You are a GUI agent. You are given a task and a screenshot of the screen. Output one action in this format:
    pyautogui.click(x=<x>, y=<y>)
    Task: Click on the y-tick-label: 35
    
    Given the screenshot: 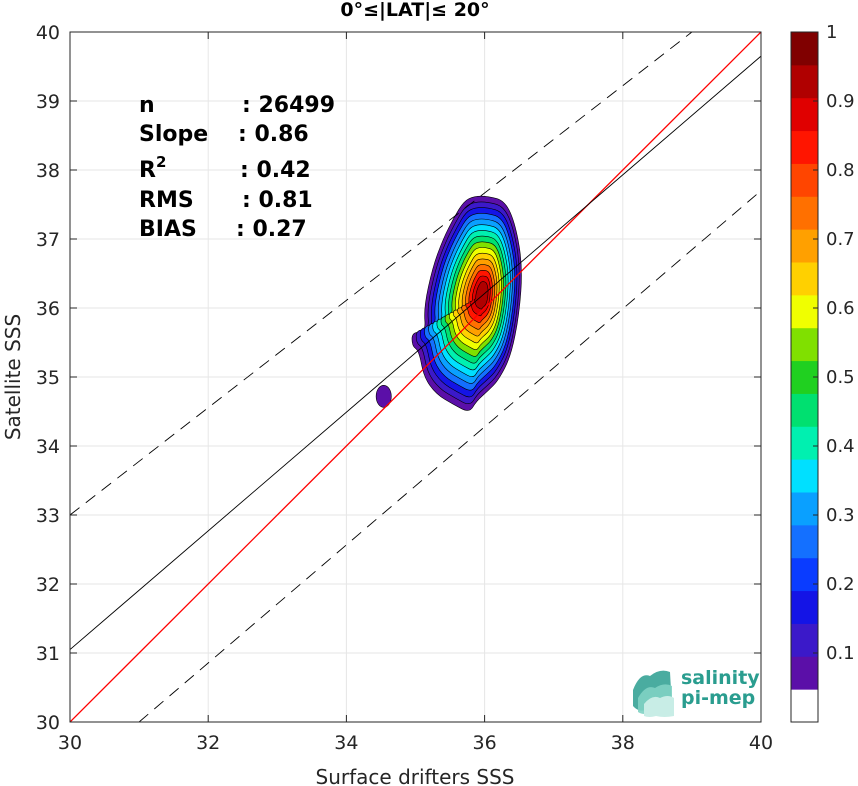 What is the action you would take?
    pyautogui.click(x=48, y=378)
    